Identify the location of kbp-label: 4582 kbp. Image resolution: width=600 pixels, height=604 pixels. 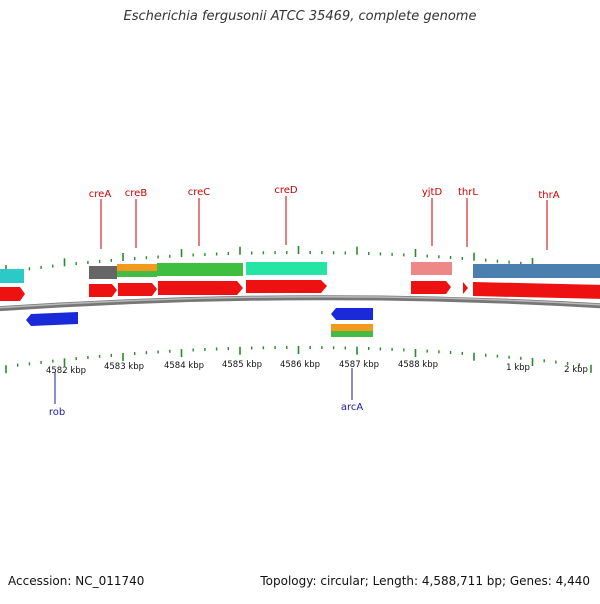
(66, 371).